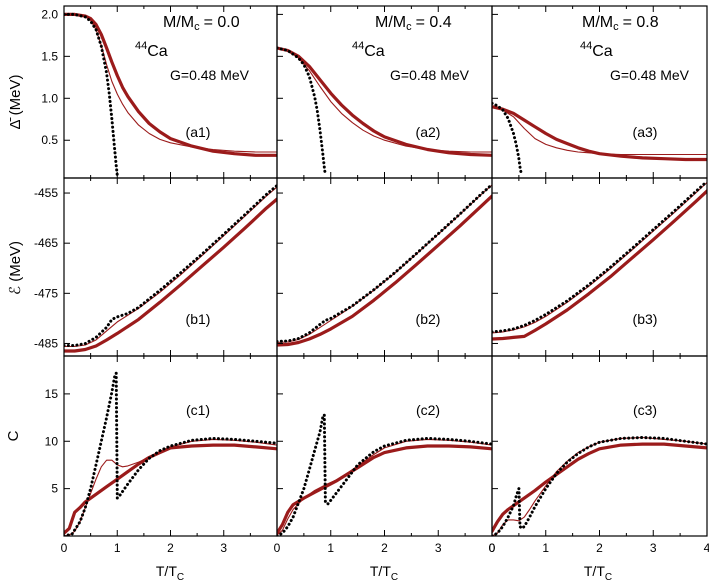 The width and height of the screenshot is (709, 581). I want to click on series-thin-b3, so click(599, 258).